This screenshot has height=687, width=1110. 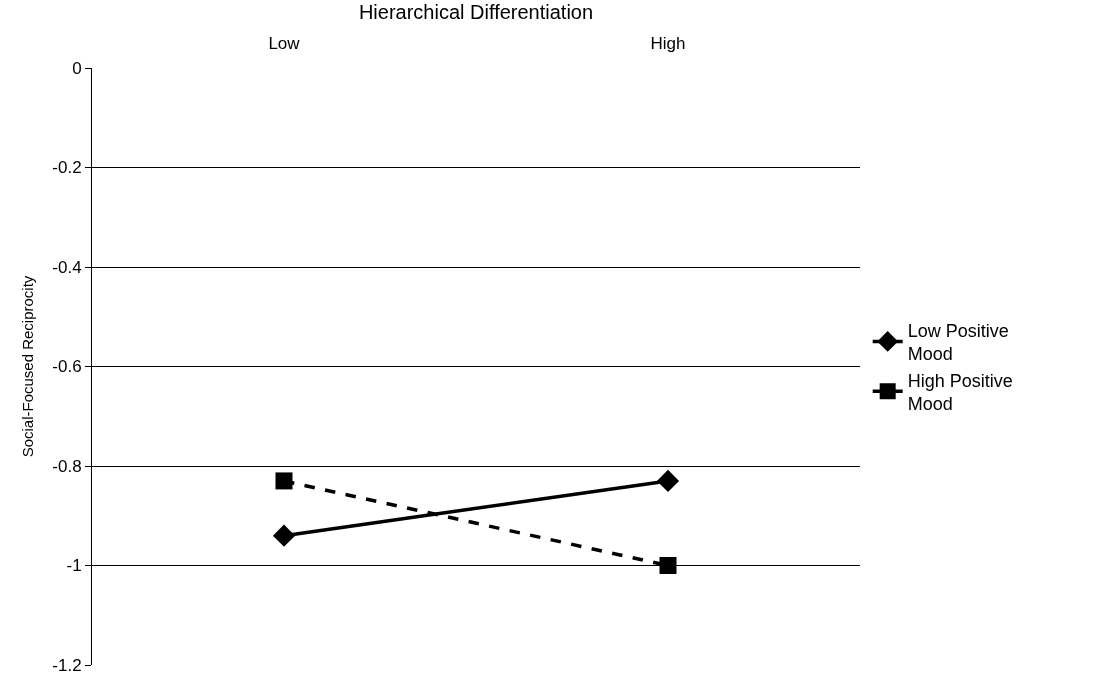 What do you see at coordinates (958, 342) in the screenshot?
I see `legend-label: Low Positive Mood` at bounding box center [958, 342].